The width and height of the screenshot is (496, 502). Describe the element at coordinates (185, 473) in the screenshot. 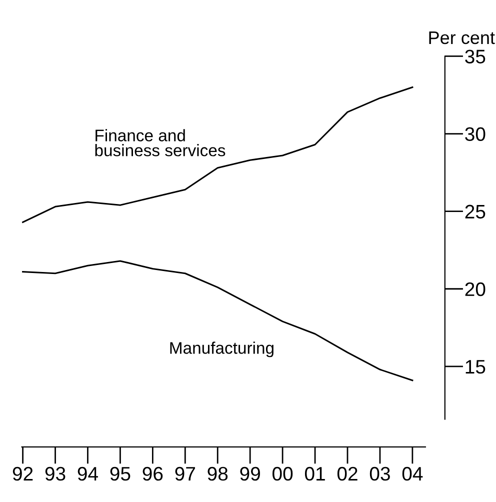

I see `x-tick-label: 97` at that location.